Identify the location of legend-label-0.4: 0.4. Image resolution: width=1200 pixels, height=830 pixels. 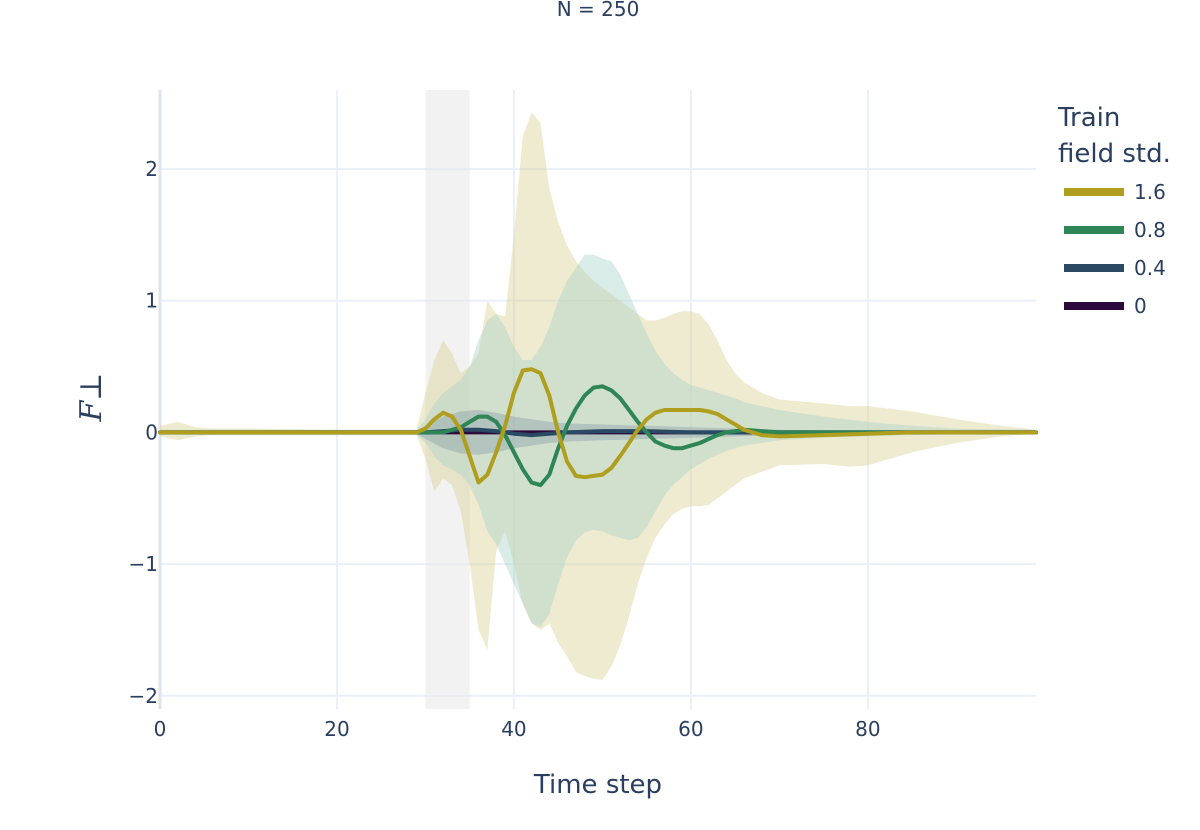
(1150, 268).